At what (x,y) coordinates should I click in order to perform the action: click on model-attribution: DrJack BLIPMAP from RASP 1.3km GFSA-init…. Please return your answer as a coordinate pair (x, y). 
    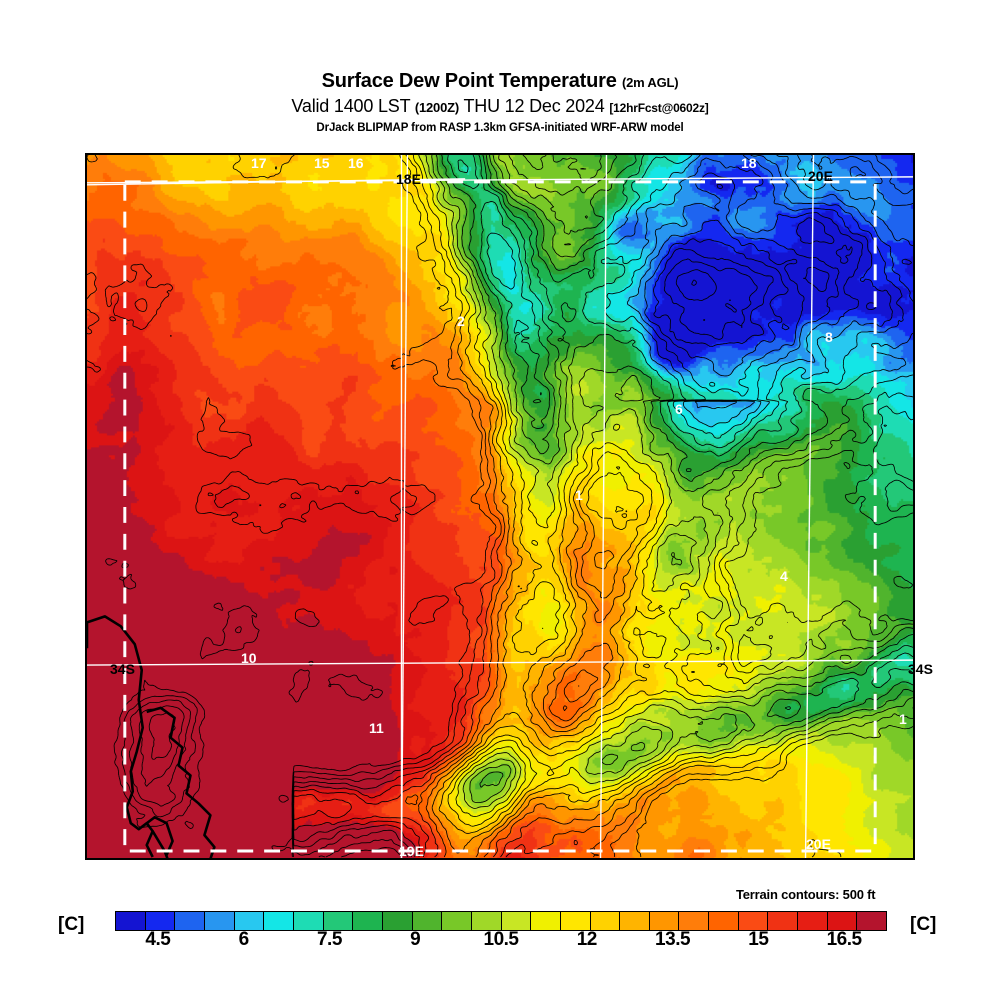
    Looking at the image, I should click on (500, 128).